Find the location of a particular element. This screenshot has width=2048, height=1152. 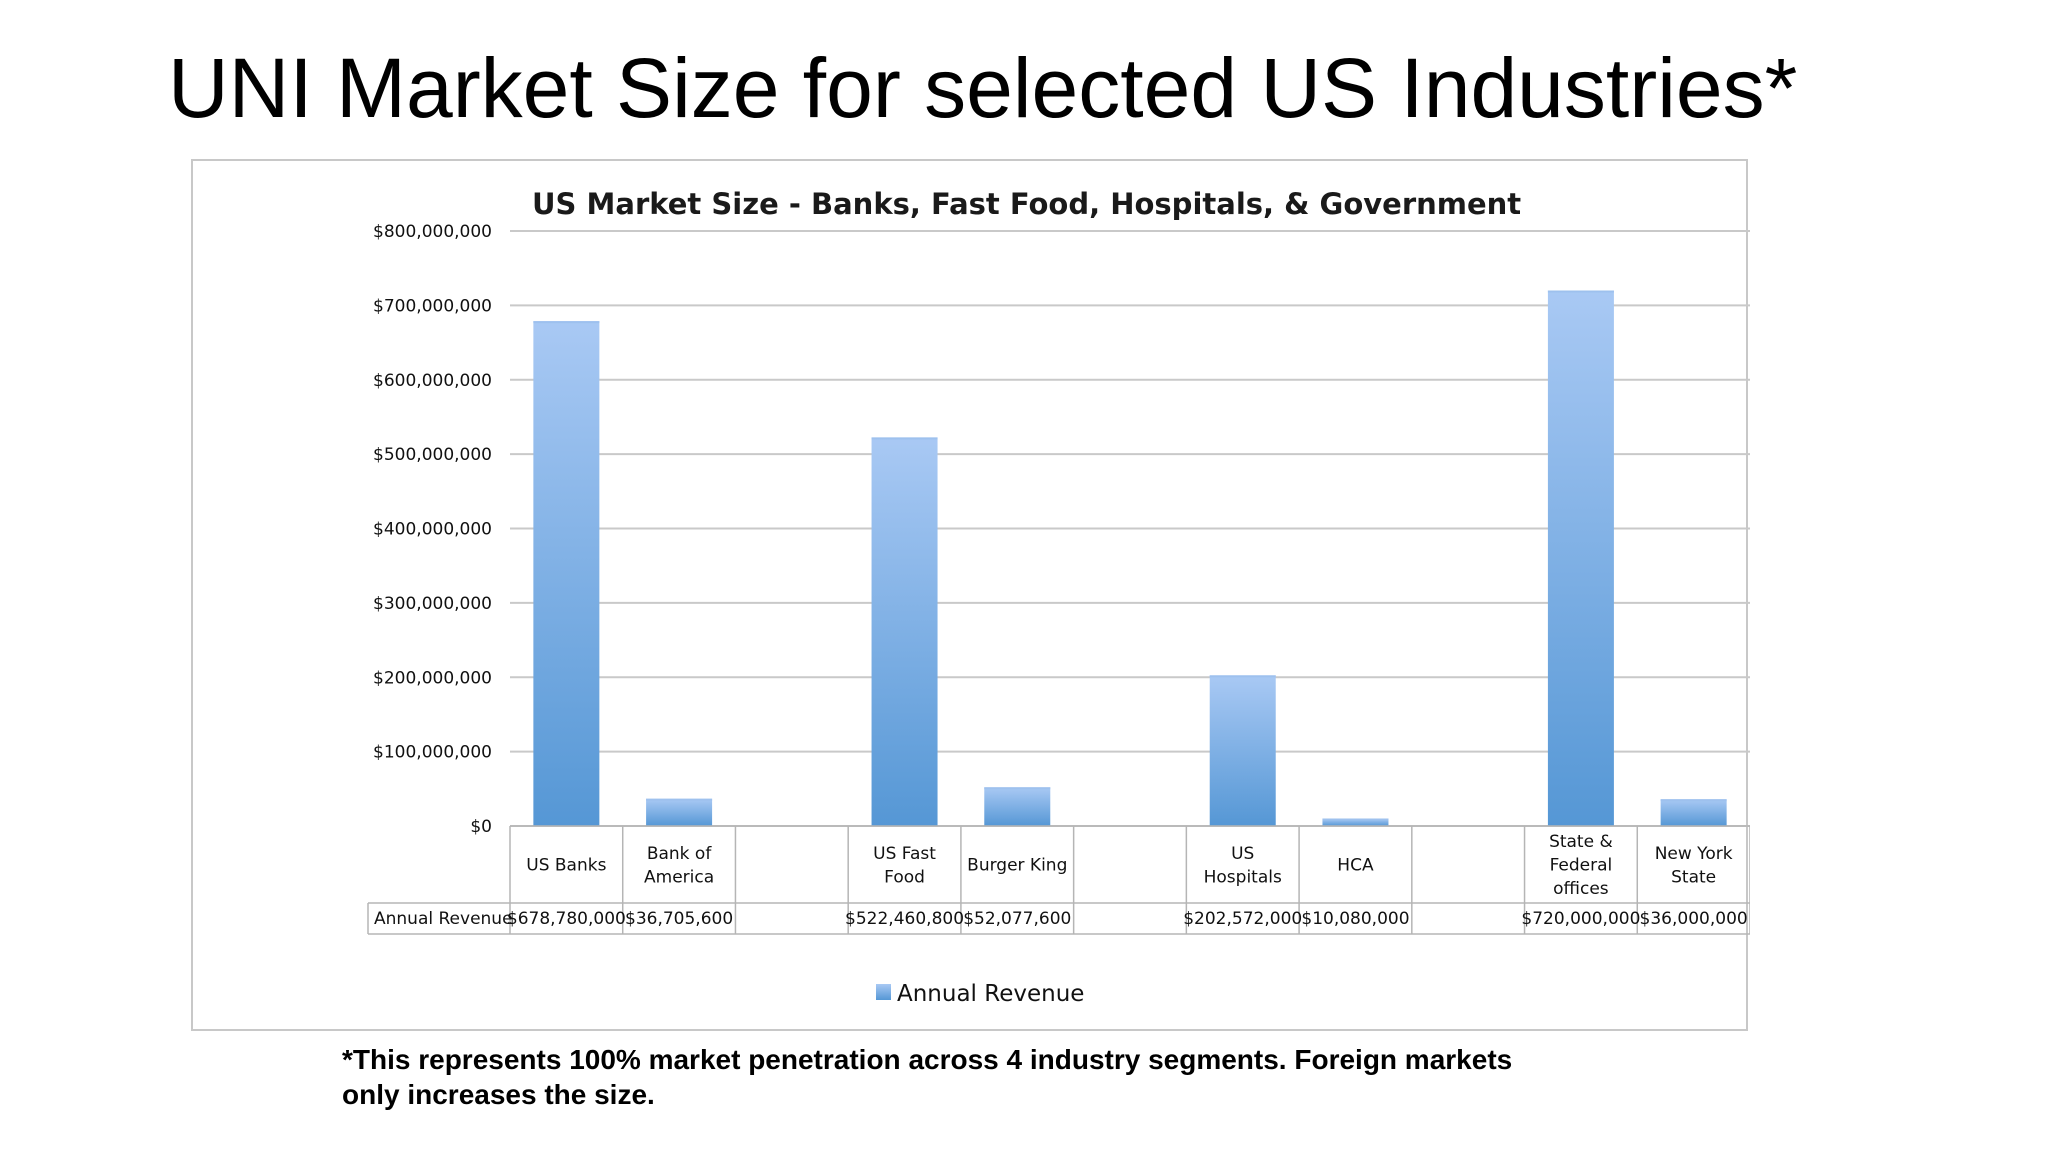

data-value-label: $10,080,000 is located at coordinates (1355, 919).